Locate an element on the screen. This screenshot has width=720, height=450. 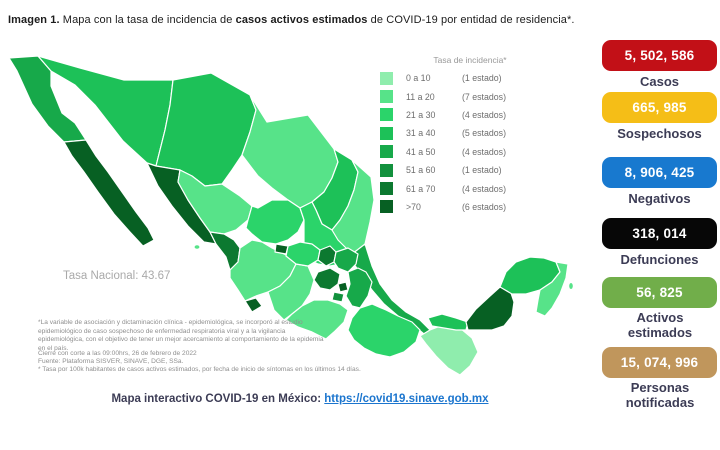
stat-box-defunciones: 318, 014 is located at coordinates (659, 233).